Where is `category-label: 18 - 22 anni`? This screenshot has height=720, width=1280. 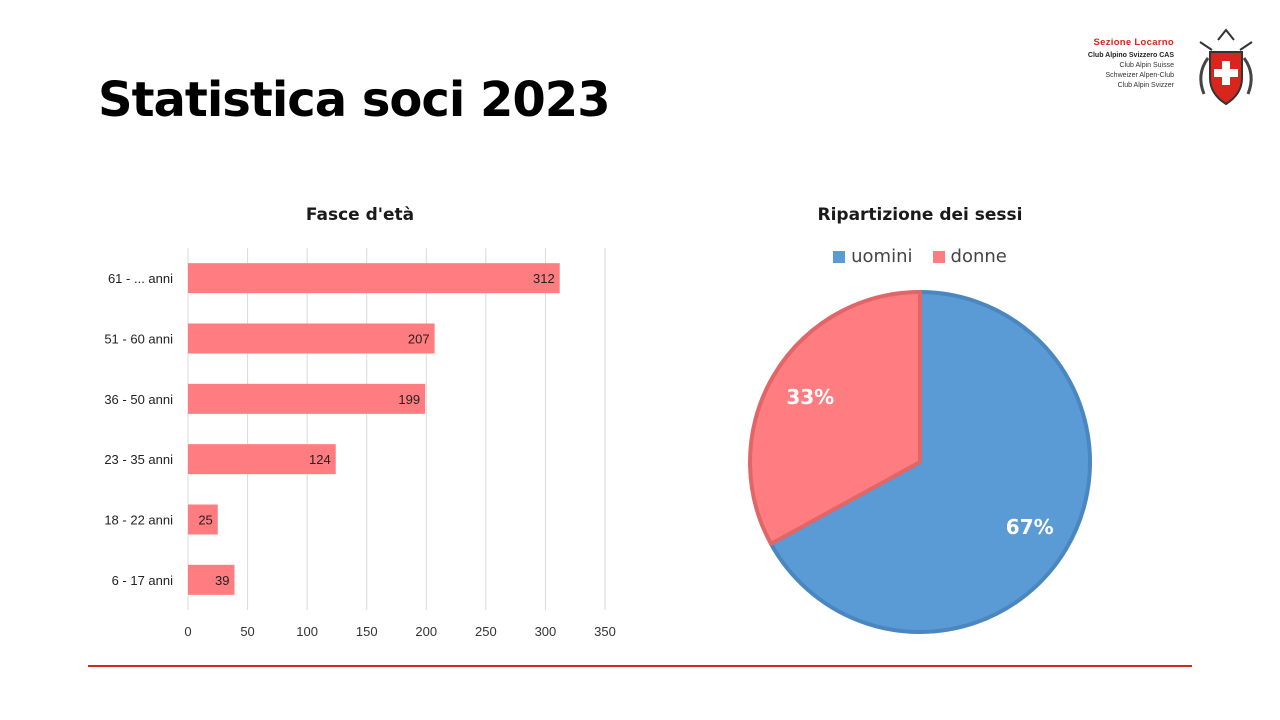 category-label: 18 - 22 anni is located at coordinates (138, 520).